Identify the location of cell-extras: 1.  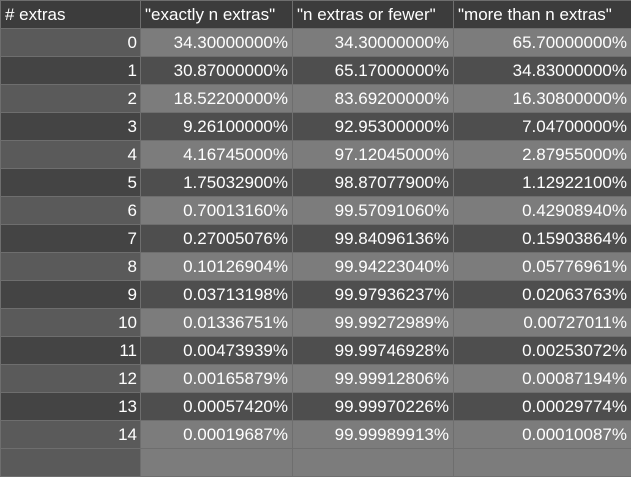
(71, 71).